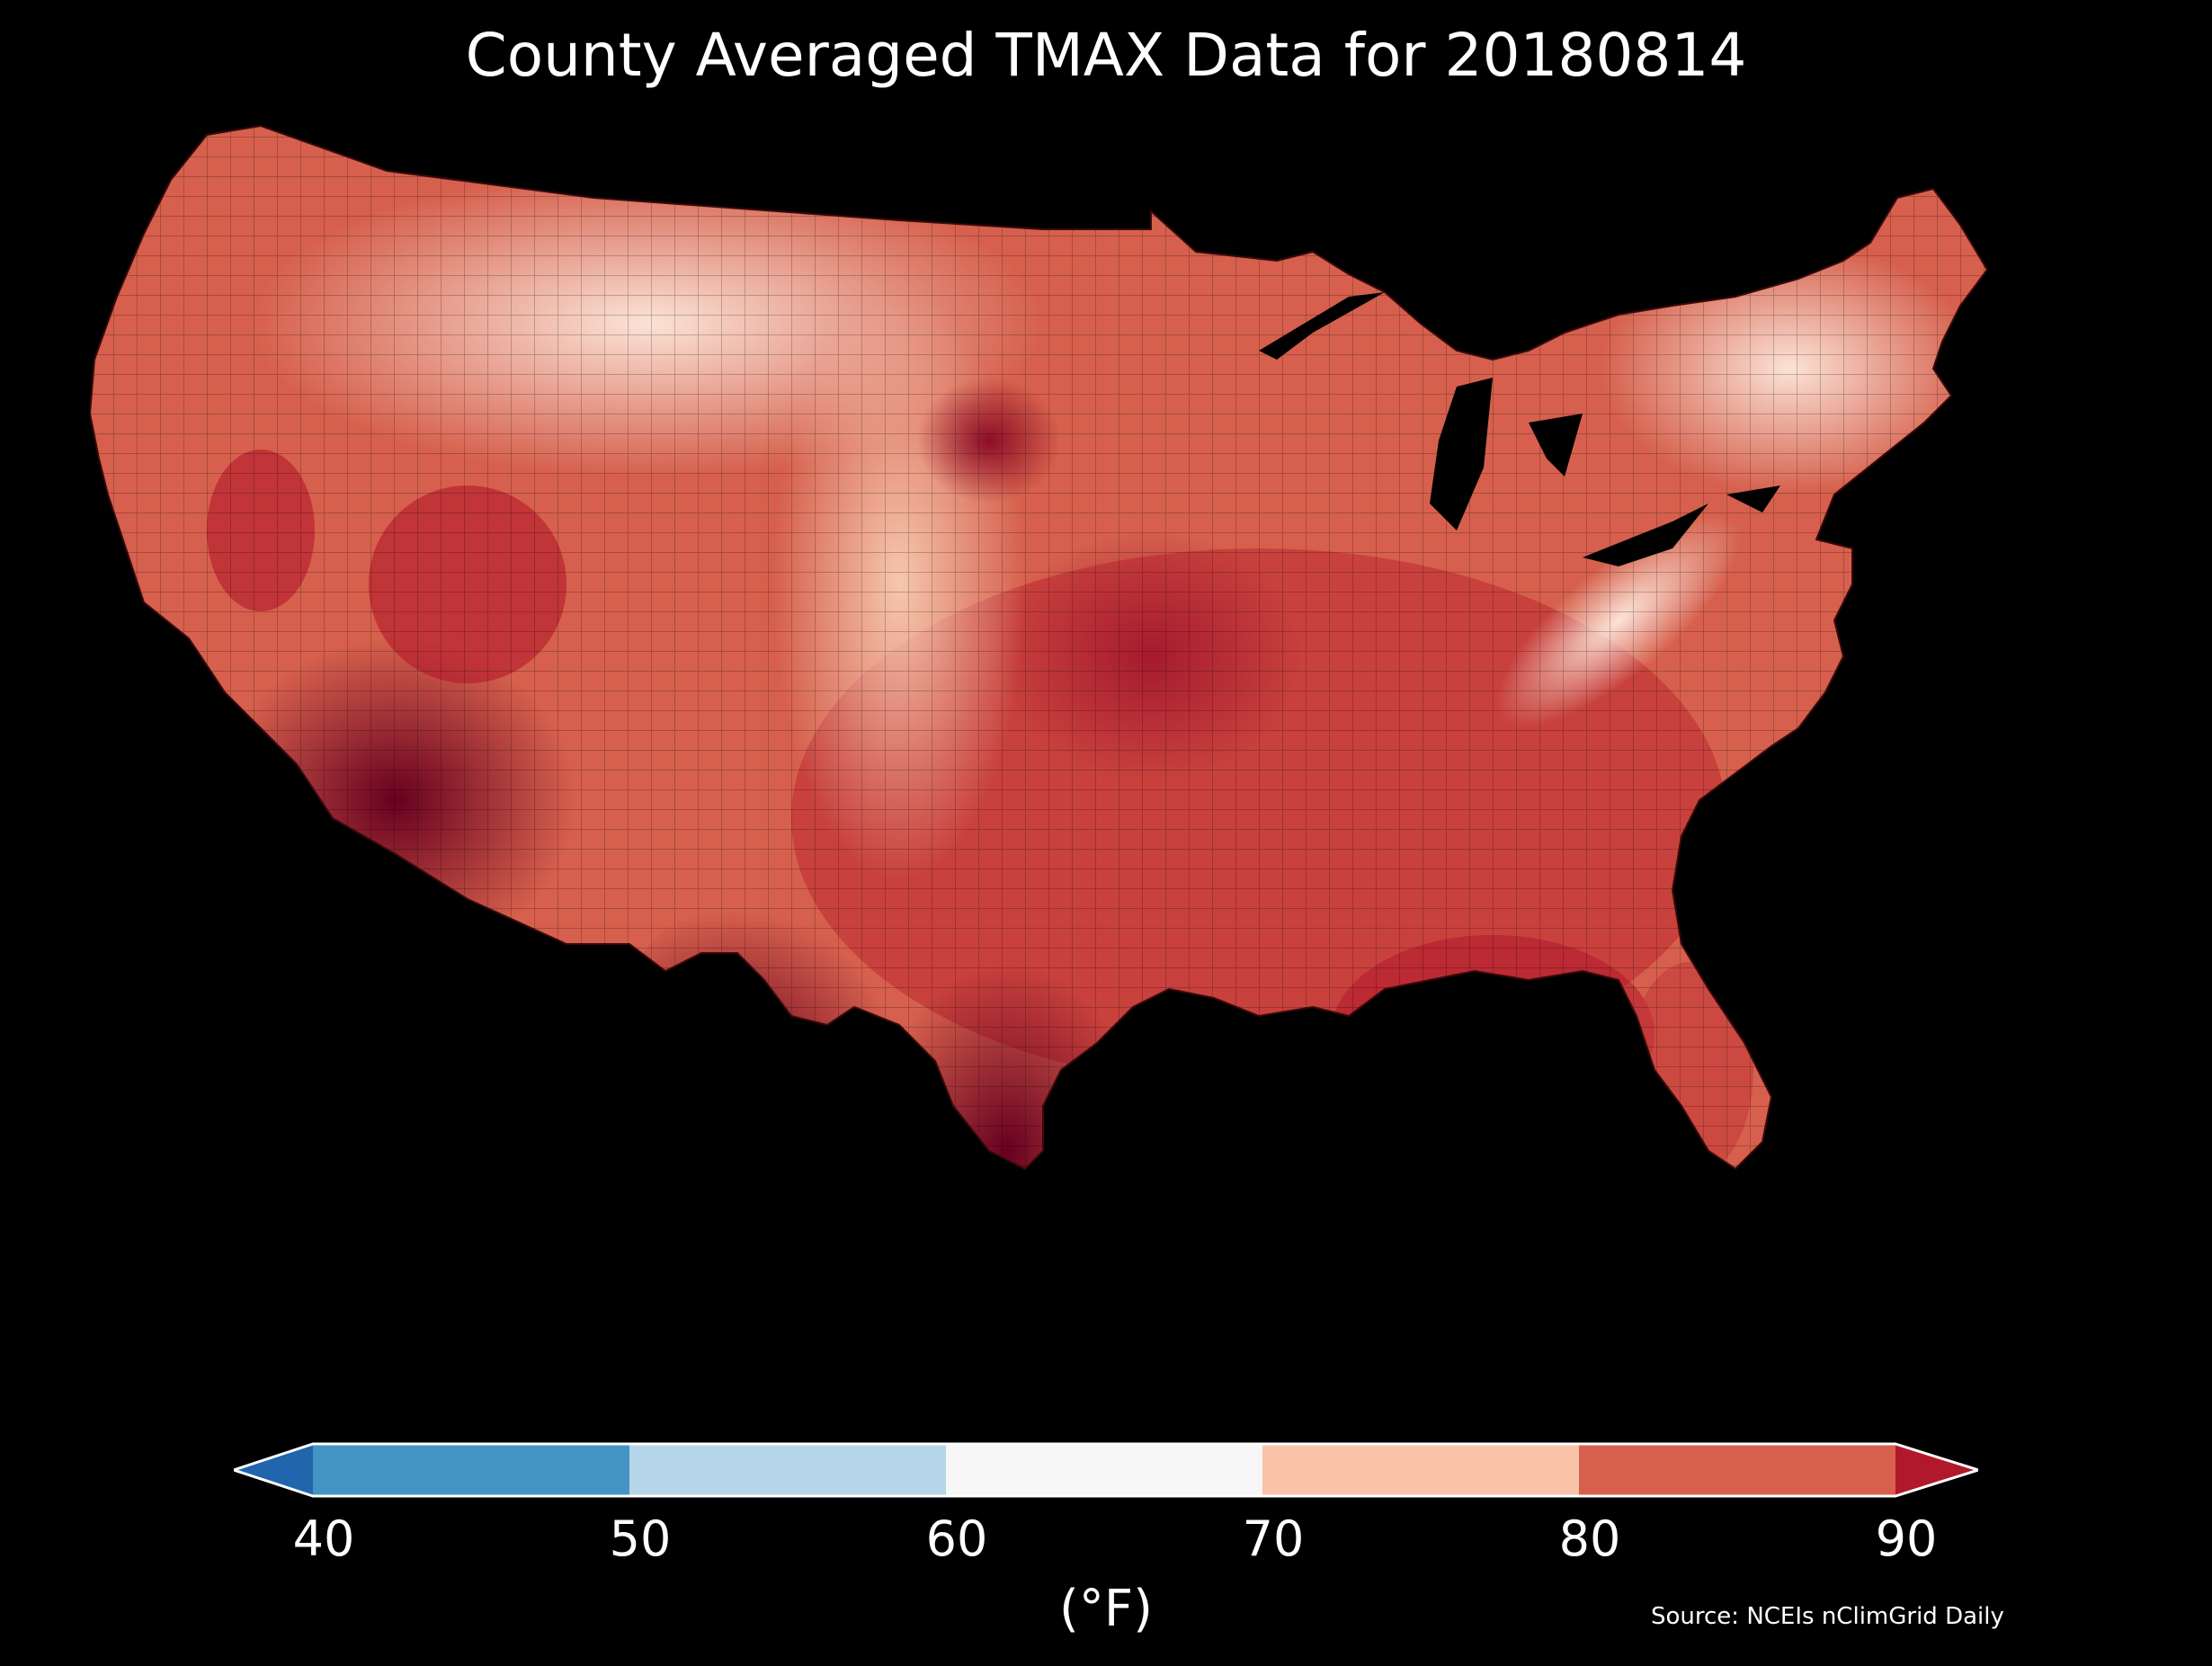  What do you see at coordinates (1519, 429) in the screenshot?
I see `great-lakes-water` at bounding box center [1519, 429].